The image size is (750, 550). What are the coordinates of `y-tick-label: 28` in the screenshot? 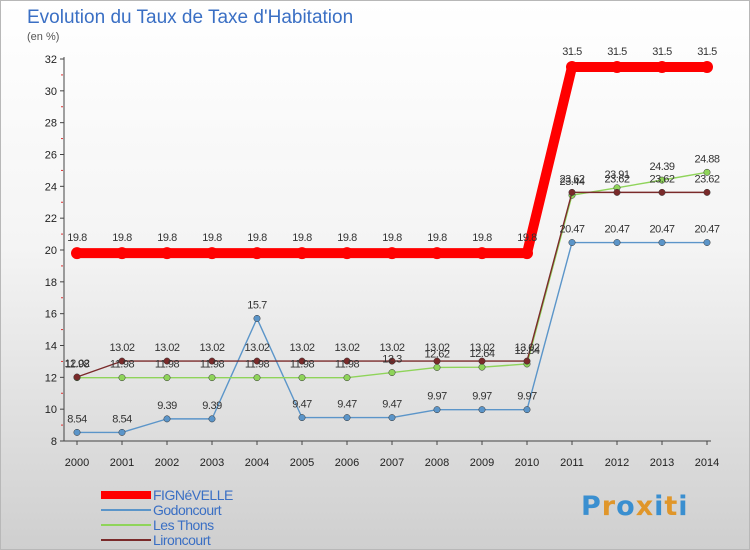 It's located at (51, 124).